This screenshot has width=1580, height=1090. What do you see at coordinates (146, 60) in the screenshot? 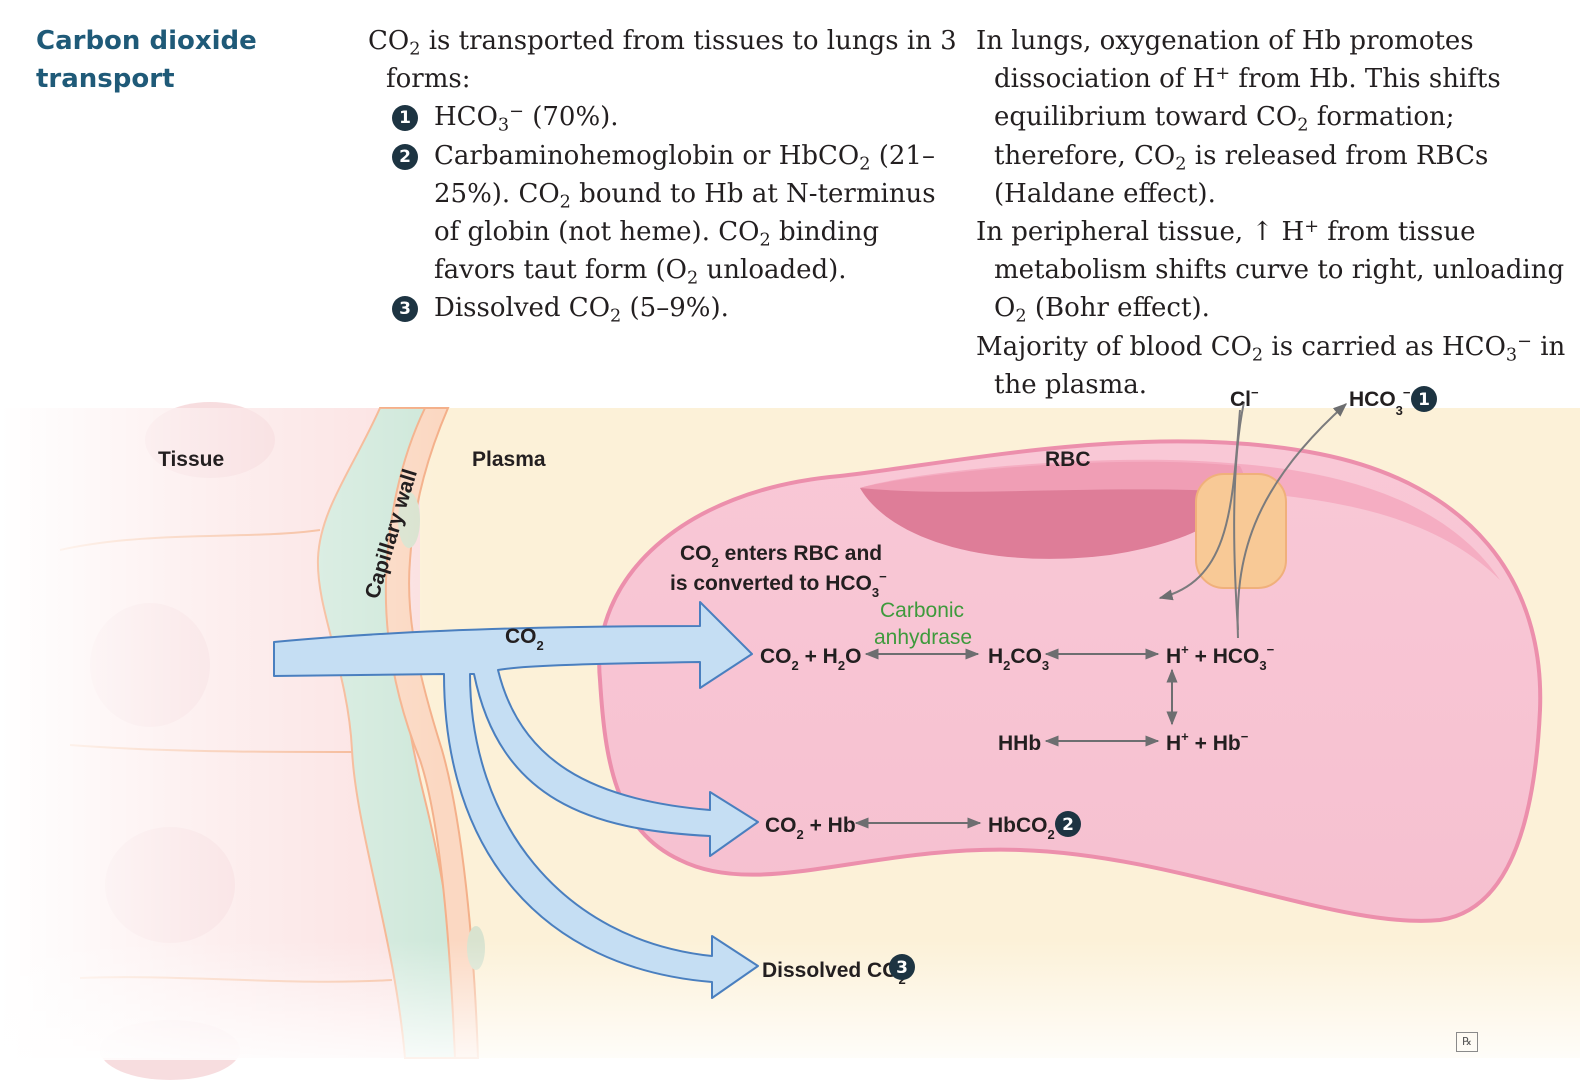
I see `section-heading: Carbon dioxide transport` at bounding box center [146, 60].